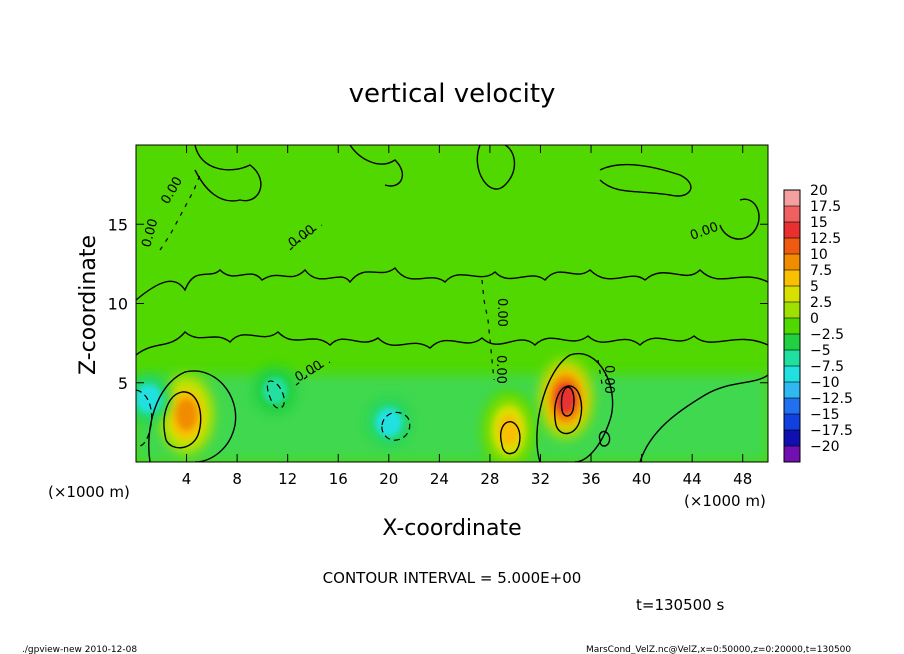 This screenshot has height=654, width=904. I want to click on colorbar-label: 12.5, so click(825, 239).